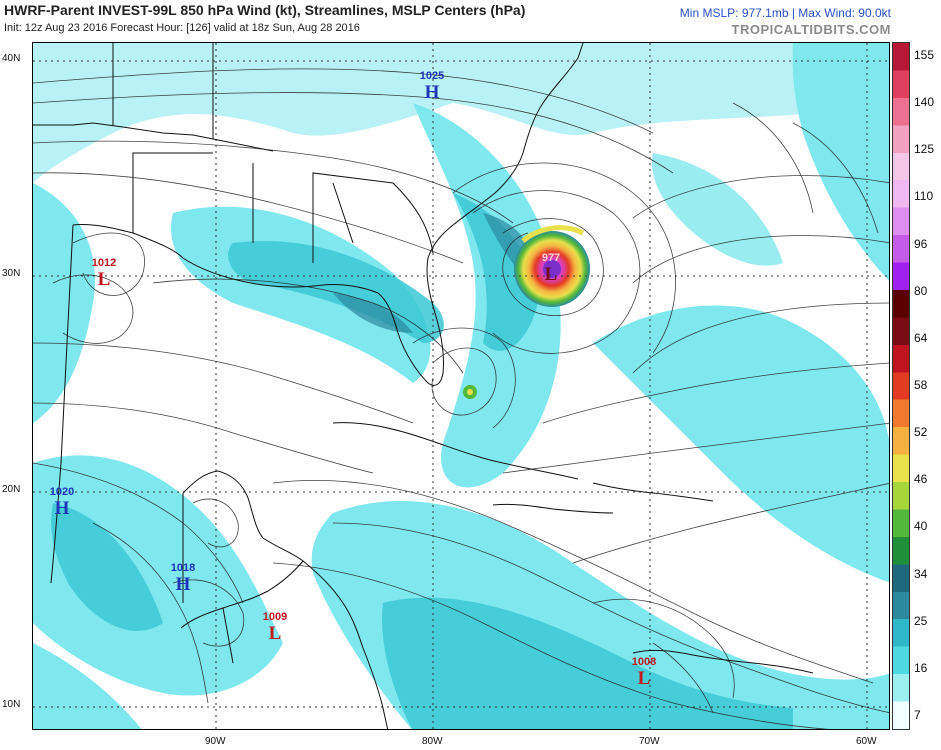  What do you see at coordinates (811, 29) in the screenshot?
I see `site-brand: TROPICALTIDBITS.COM` at bounding box center [811, 29].